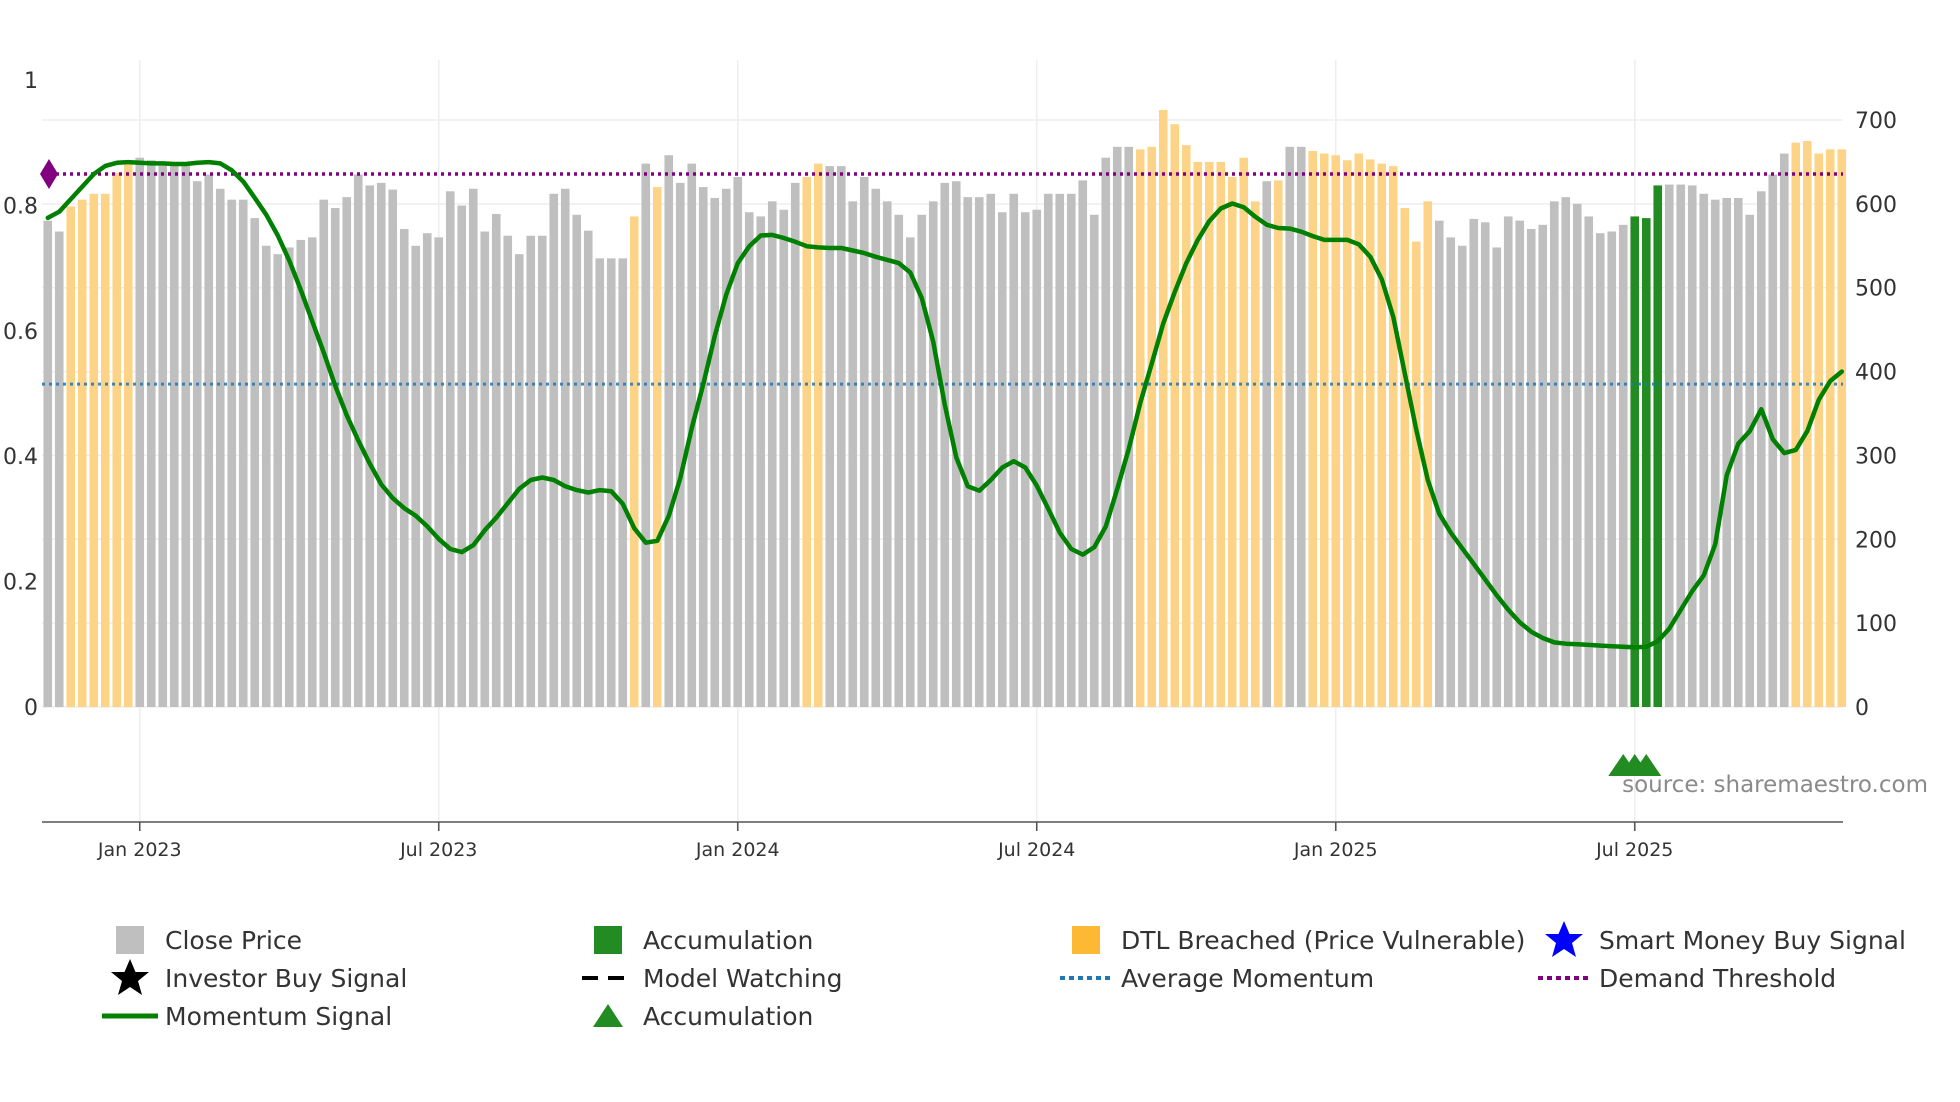 Image resolution: width=1960 pixels, height=1102 pixels. Describe the element at coordinates (1775, 785) in the screenshot. I see `source-label: source: sharemaestro.com` at that location.